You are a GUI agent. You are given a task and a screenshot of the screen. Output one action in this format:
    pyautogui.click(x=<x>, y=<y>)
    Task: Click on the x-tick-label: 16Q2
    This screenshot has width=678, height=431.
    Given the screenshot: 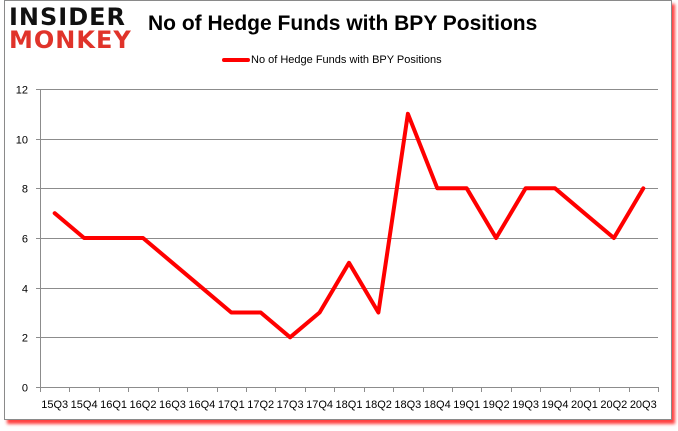 What is the action you would take?
    pyautogui.click(x=143, y=405)
    